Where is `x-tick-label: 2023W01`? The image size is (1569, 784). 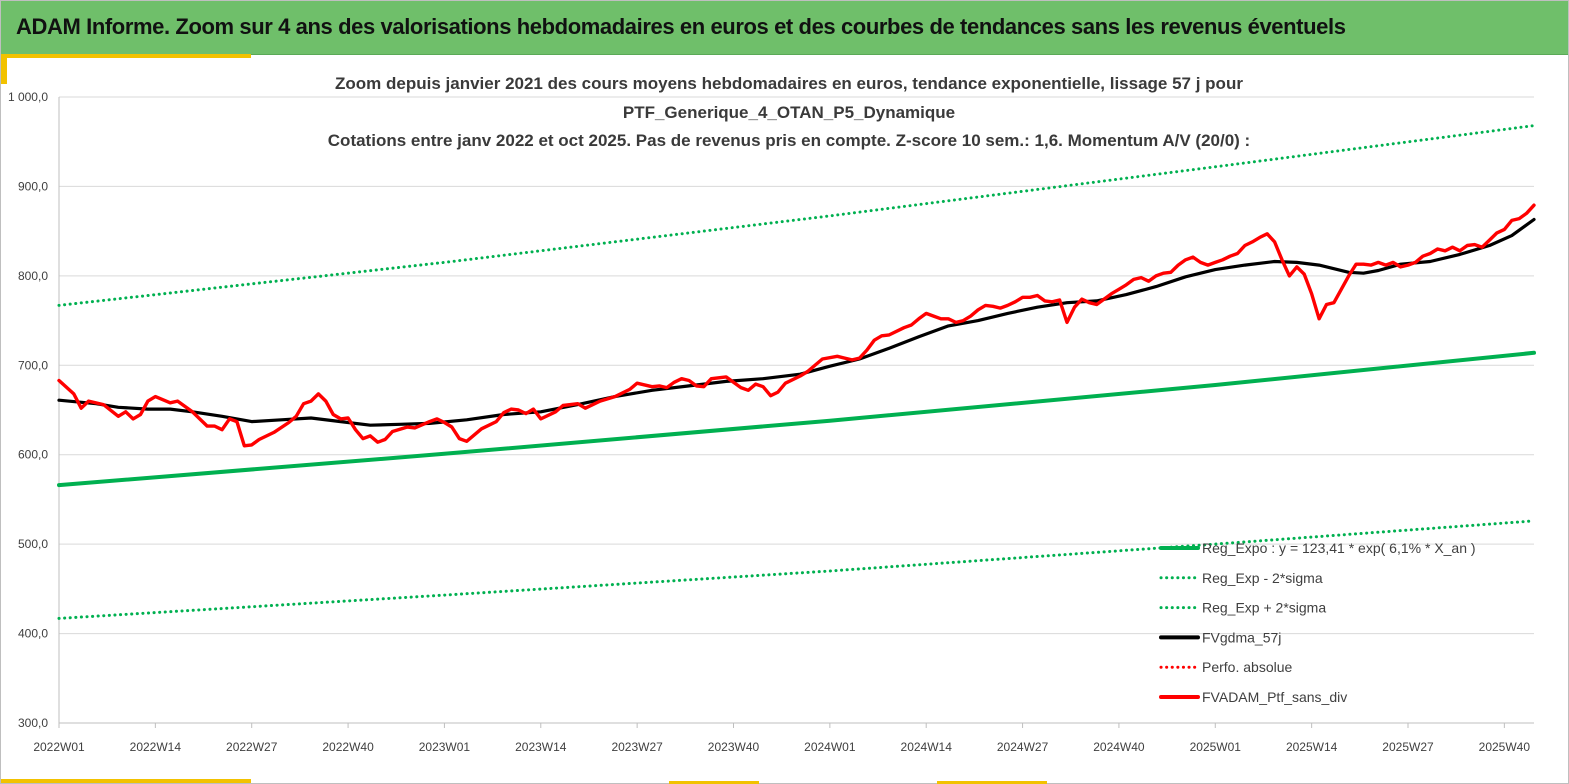 x-tick-label: 2023W01 is located at coordinates (445, 747).